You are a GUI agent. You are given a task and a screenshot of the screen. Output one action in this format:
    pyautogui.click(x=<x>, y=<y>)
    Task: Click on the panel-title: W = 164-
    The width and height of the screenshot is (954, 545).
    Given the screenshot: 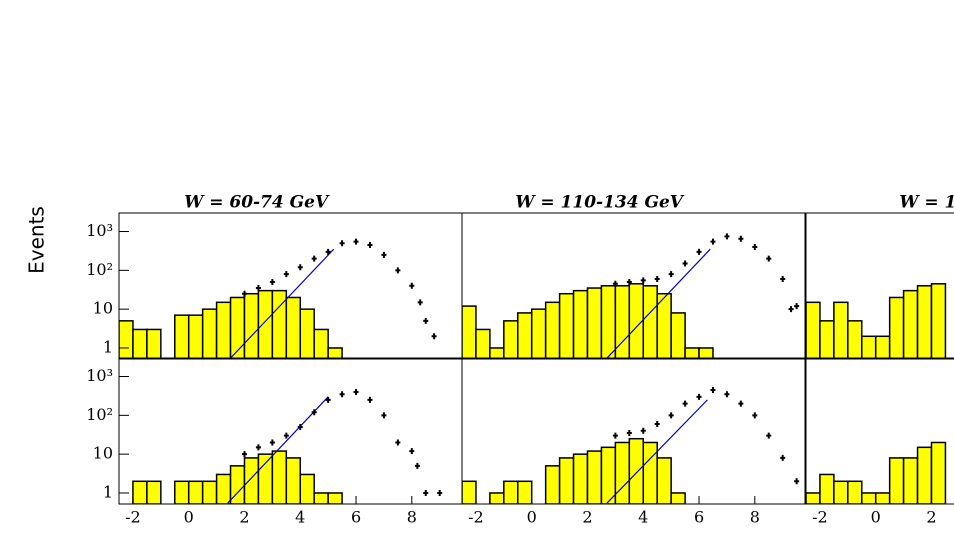 What is the action you would take?
    pyautogui.click(x=926, y=203)
    